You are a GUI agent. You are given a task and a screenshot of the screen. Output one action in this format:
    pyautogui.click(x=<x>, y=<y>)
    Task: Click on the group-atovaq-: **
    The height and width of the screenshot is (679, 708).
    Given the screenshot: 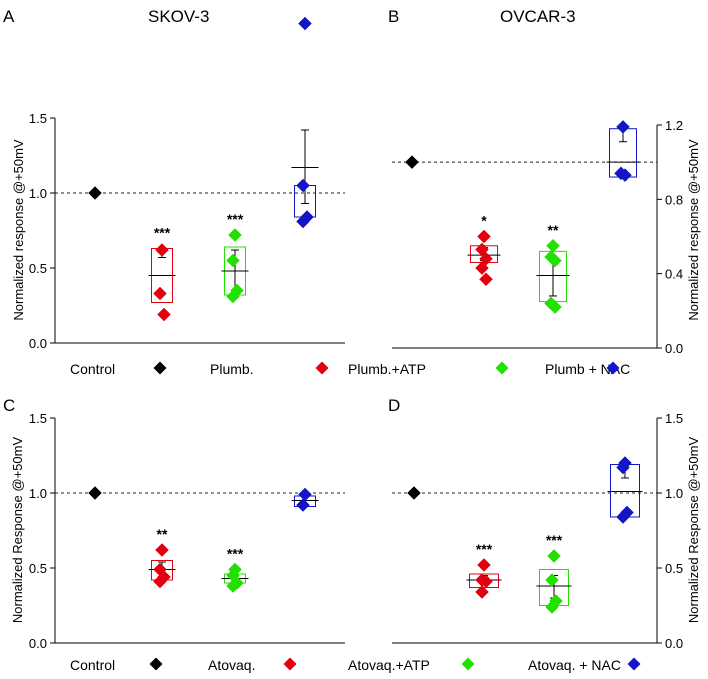 What is the action you would take?
    pyautogui.click(x=162, y=557)
    